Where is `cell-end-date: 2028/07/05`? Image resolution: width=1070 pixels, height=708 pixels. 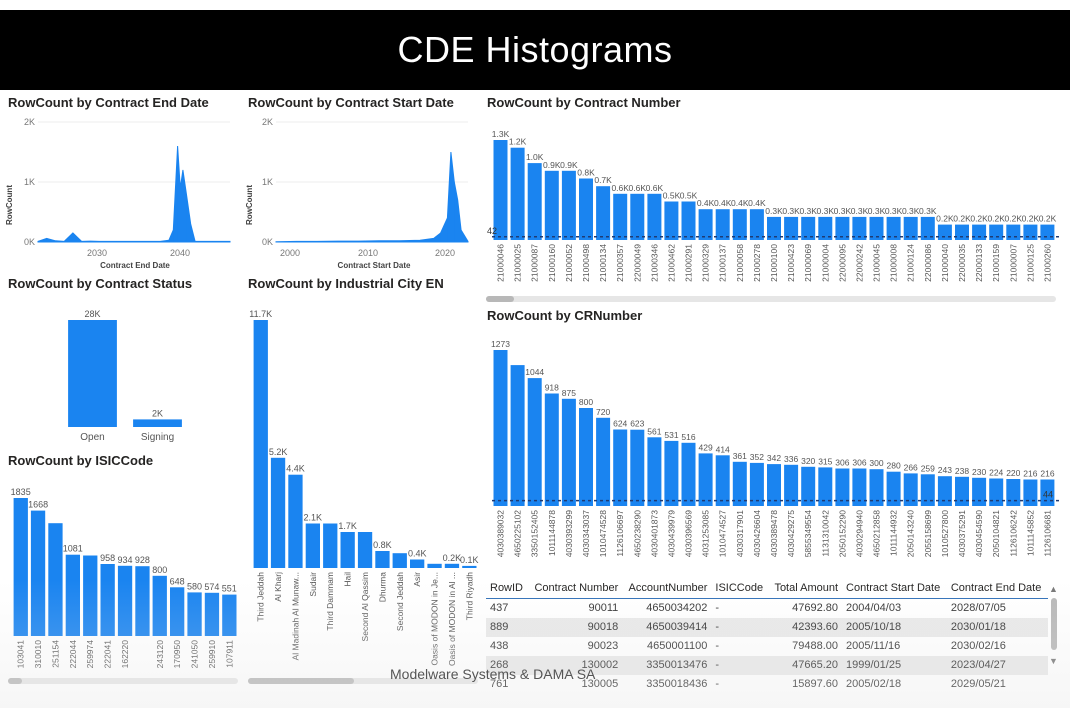 cell-end-date: 2028/07/05 is located at coordinates (978, 608).